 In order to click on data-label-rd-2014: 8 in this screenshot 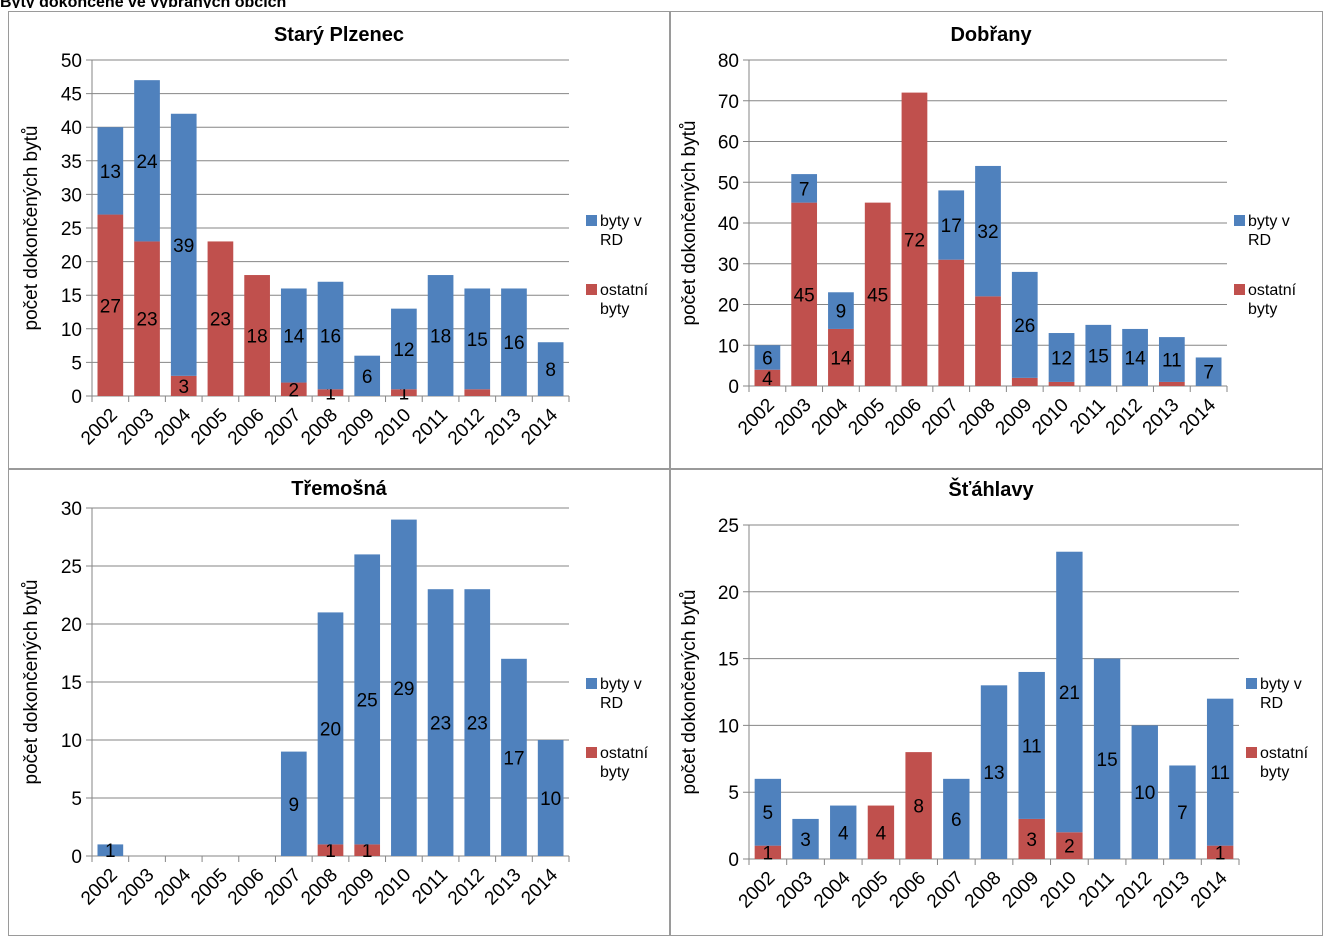, I will do `click(550, 370)`.